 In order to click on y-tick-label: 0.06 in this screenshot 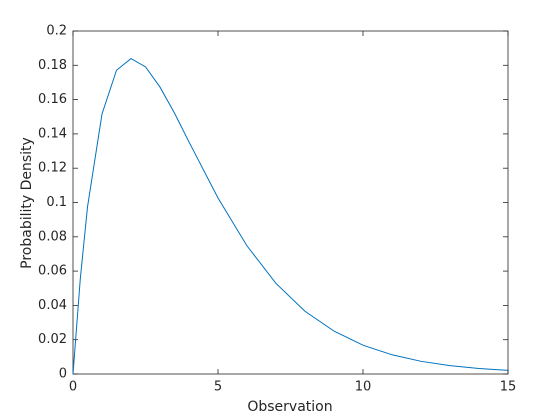, I will do `click(52, 271)`.